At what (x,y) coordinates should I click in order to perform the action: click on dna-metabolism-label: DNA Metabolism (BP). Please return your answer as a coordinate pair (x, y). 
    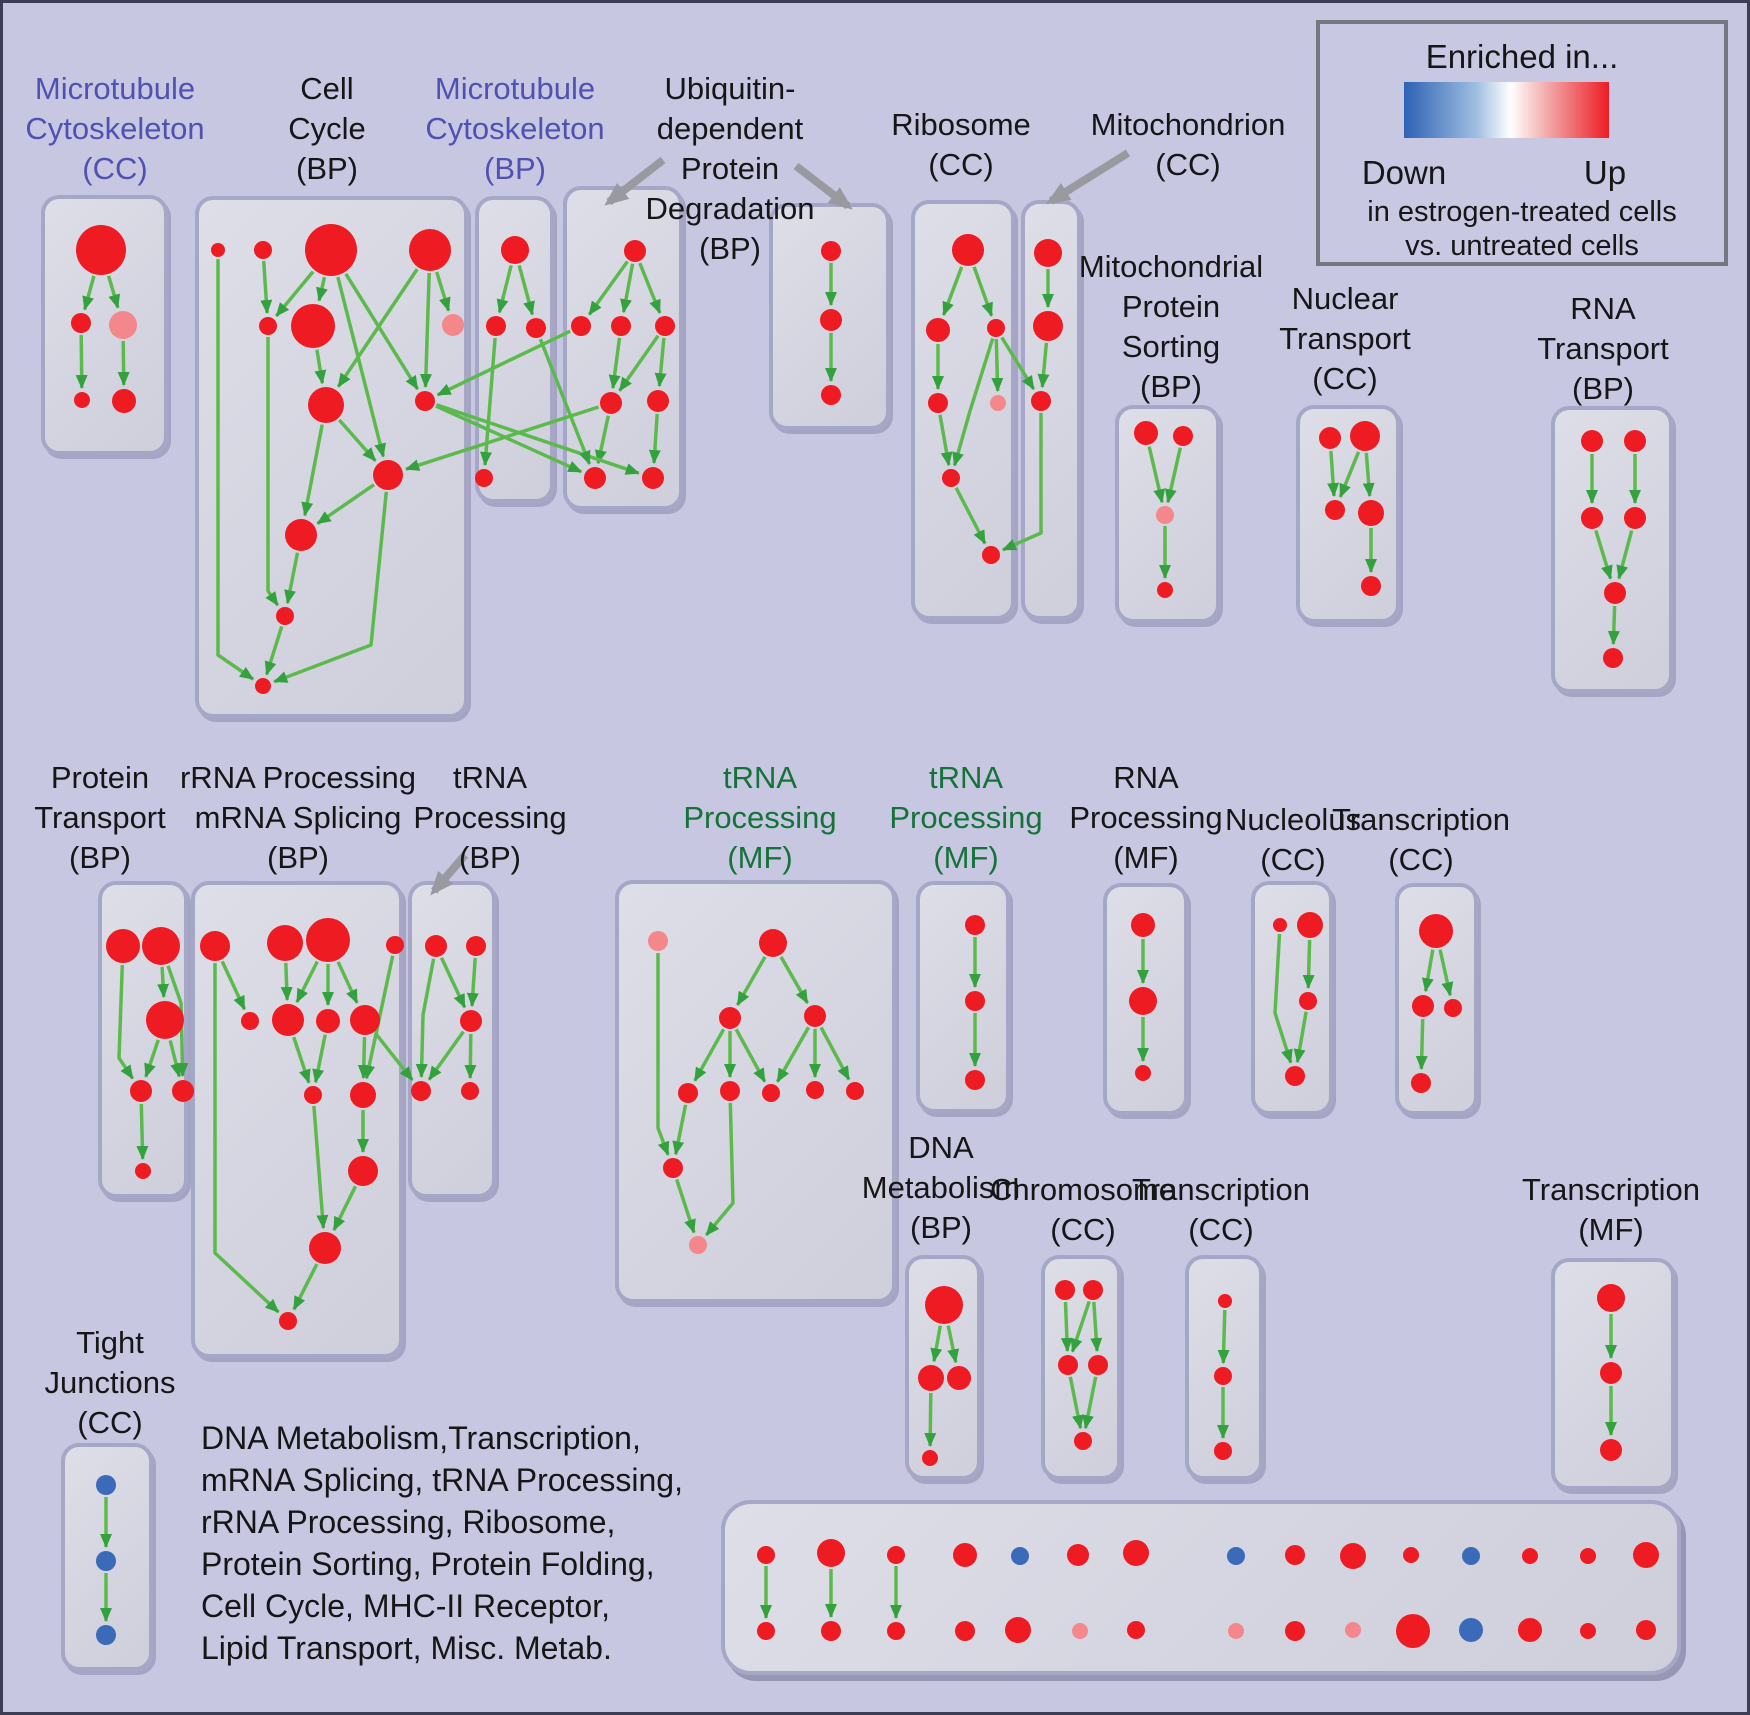
    Looking at the image, I should click on (941, 1187).